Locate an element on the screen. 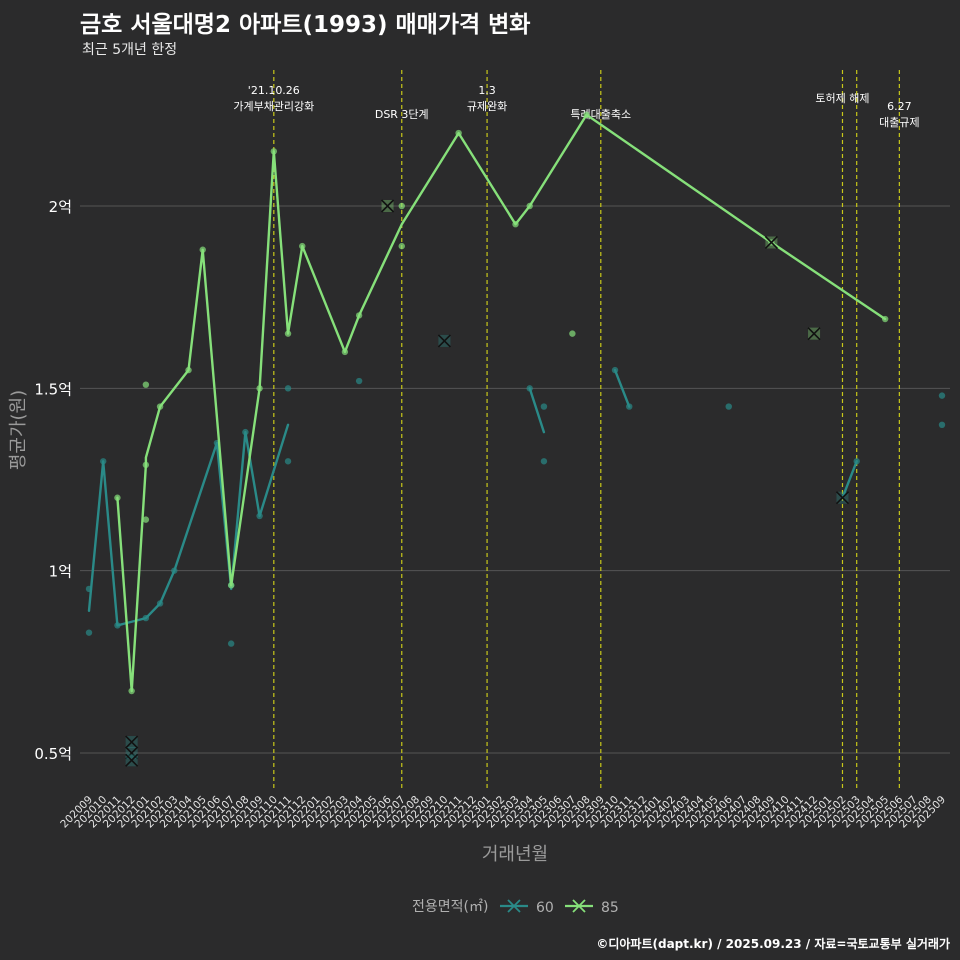  y-tick-label: 1.5억 is located at coordinates (53, 389).